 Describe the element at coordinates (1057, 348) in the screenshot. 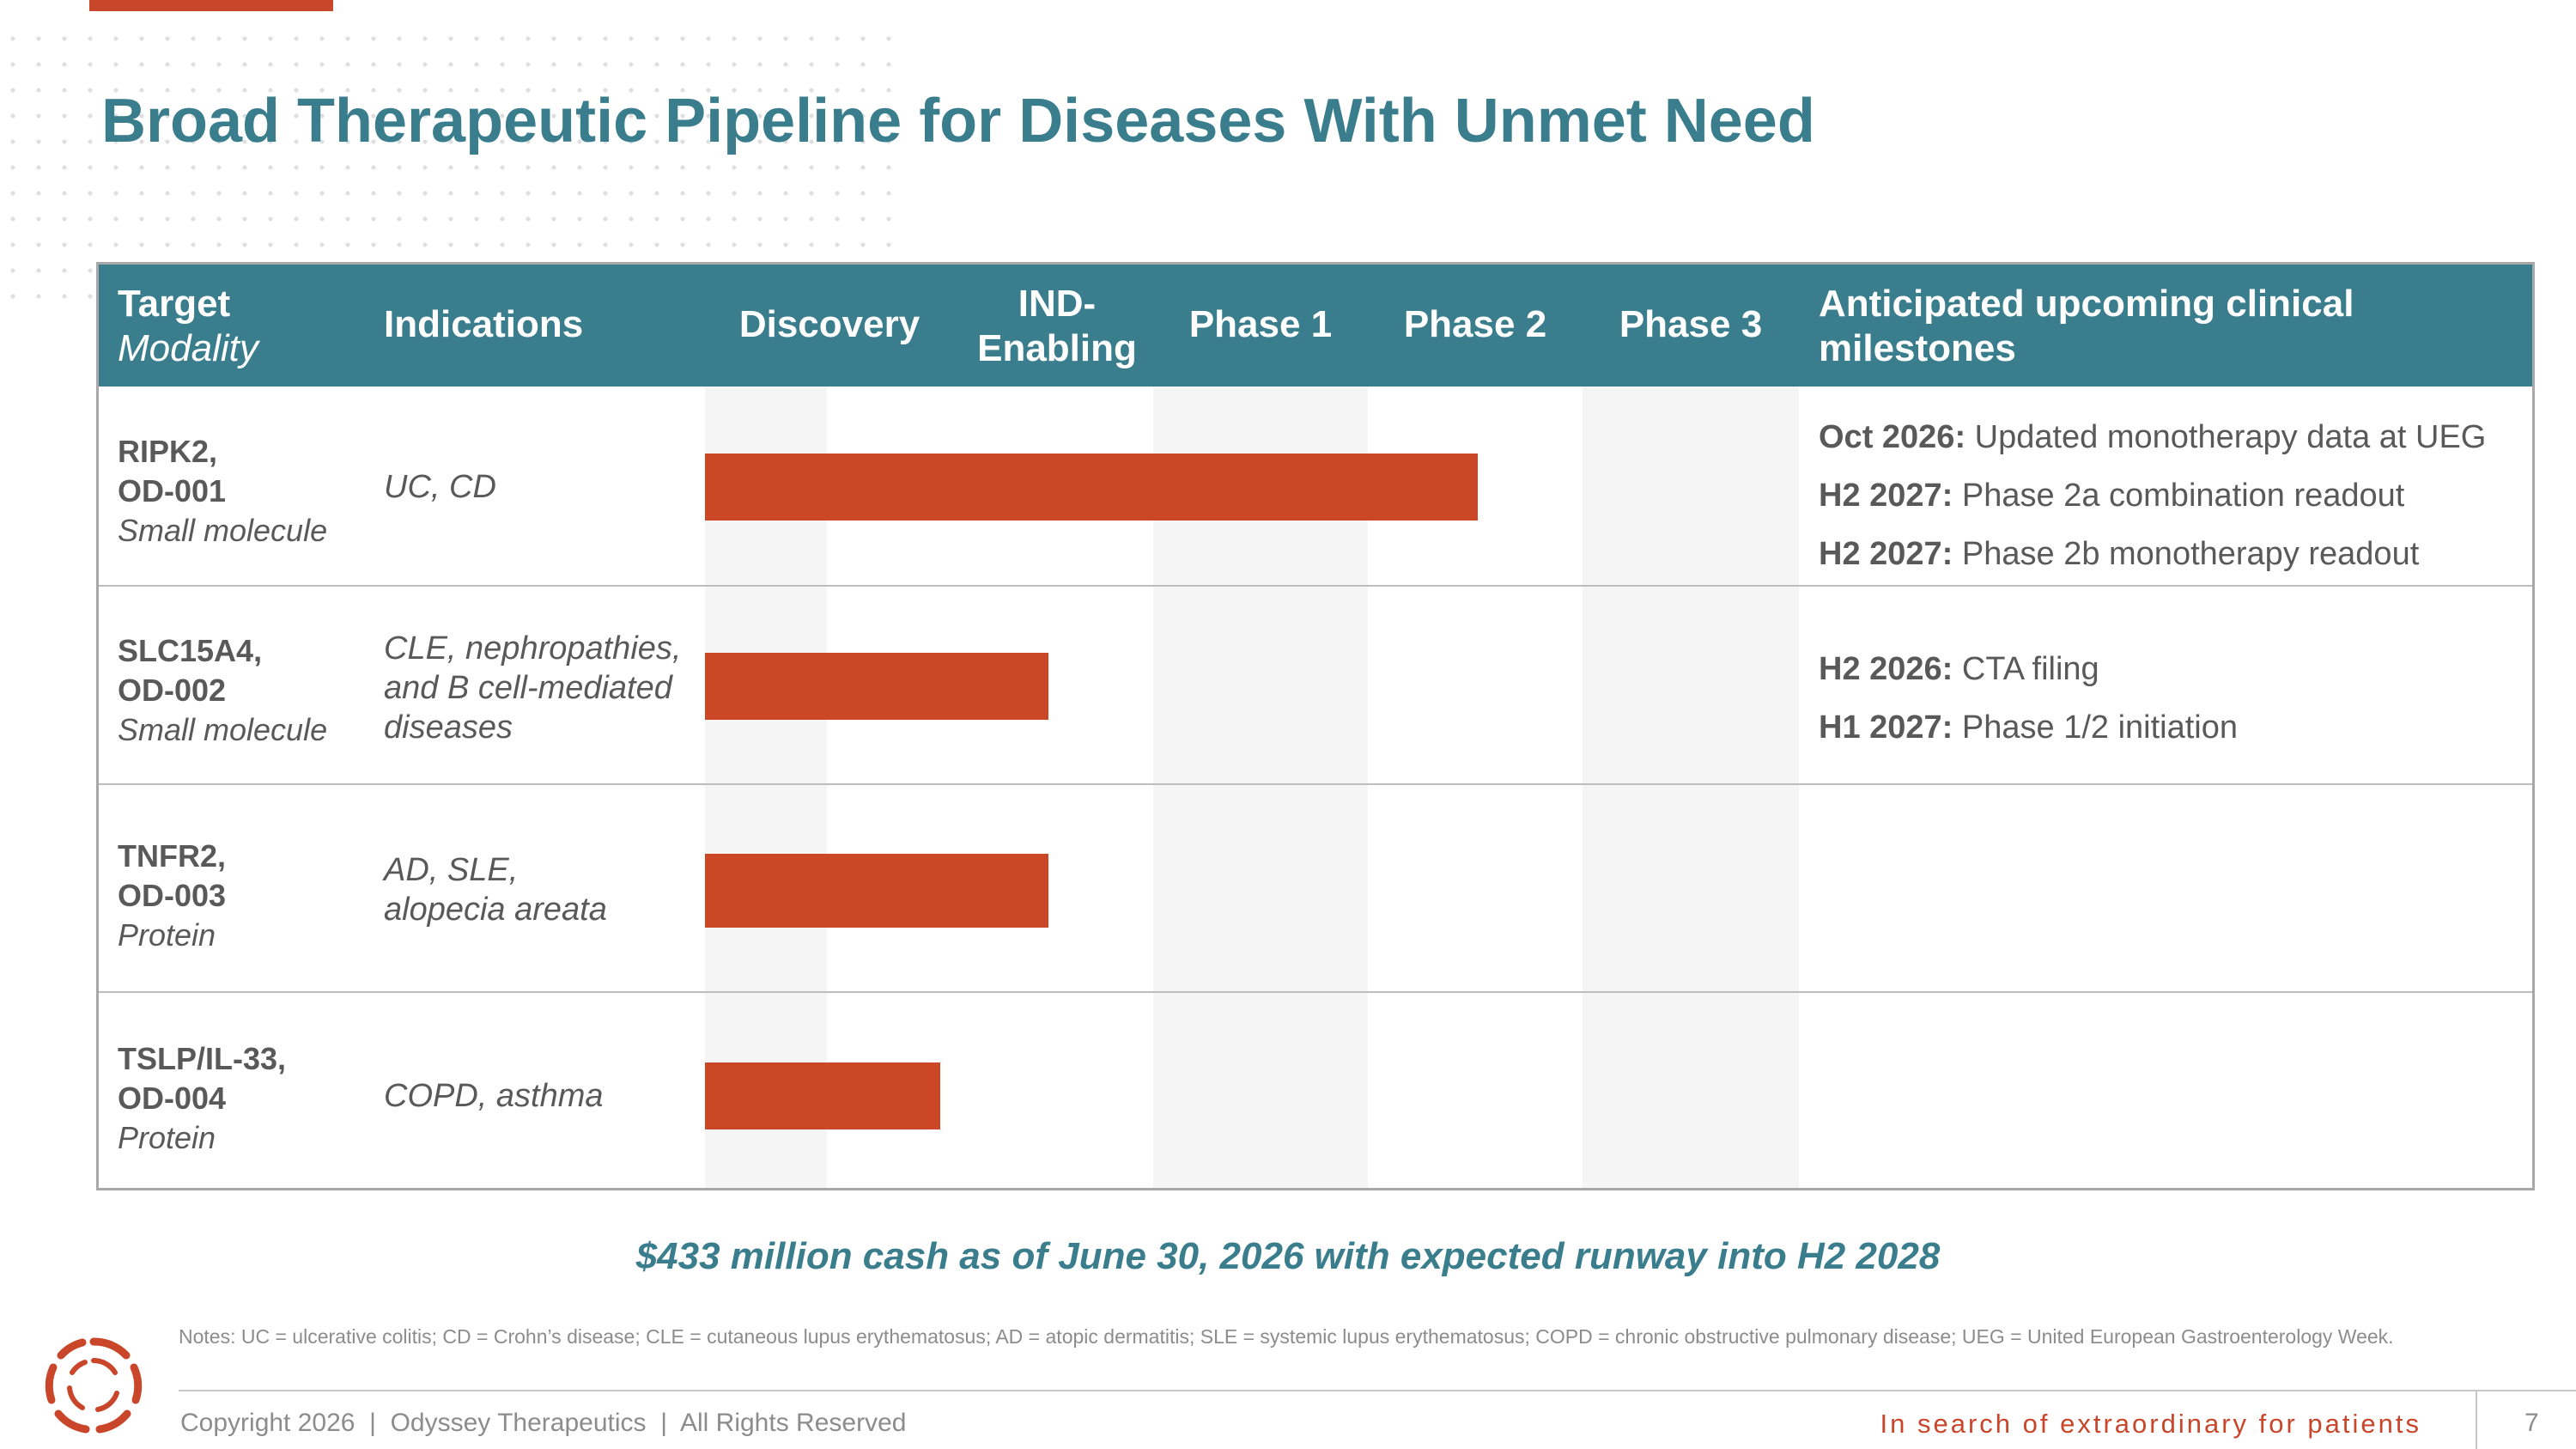

I see `header-ind-enabling-line2: Enabling` at that location.